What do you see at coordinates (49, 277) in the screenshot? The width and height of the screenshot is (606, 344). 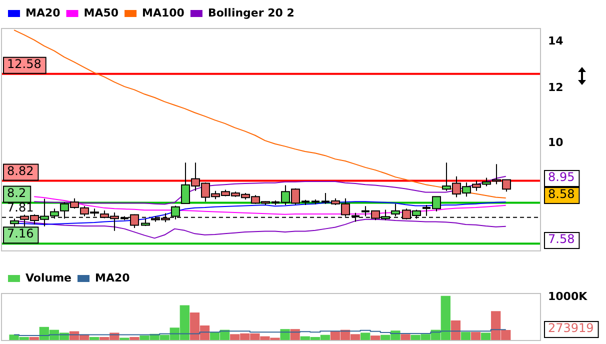 I see `legend-label: Volume` at bounding box center [49, 277].